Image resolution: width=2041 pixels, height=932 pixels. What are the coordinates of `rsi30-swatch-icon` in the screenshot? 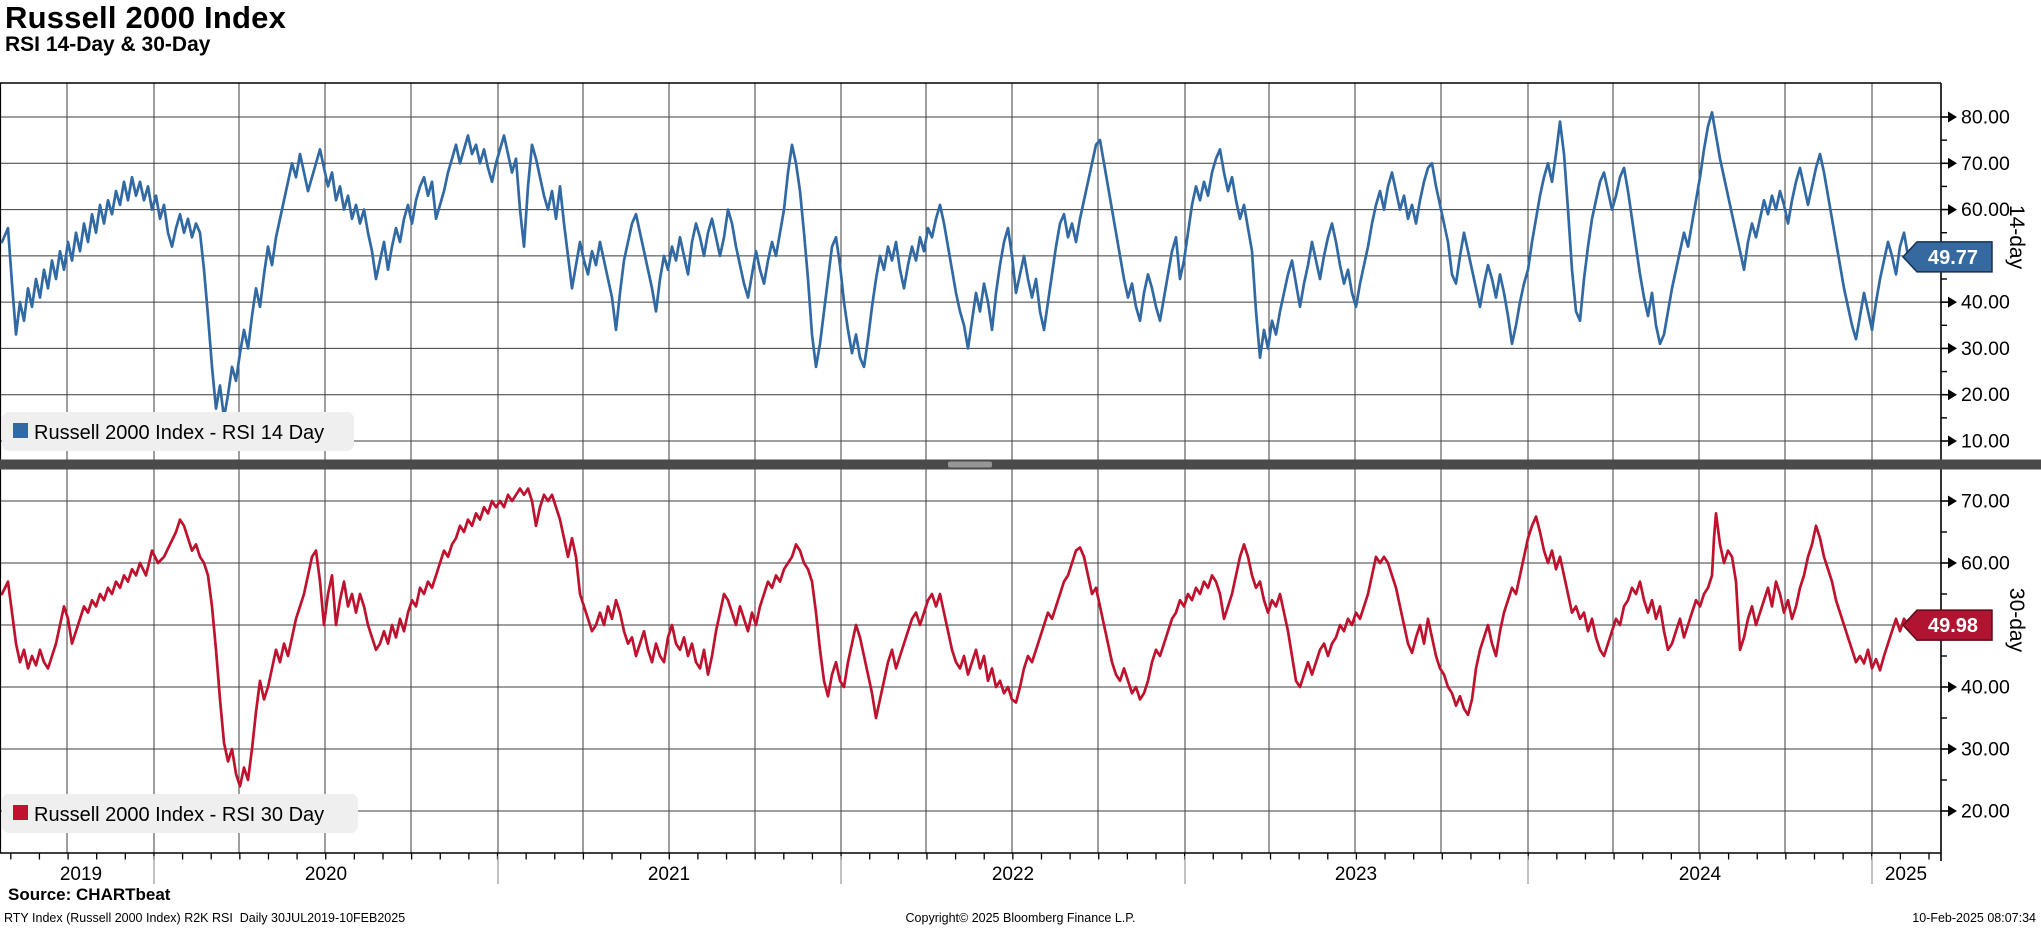 It's located at (20, 812).